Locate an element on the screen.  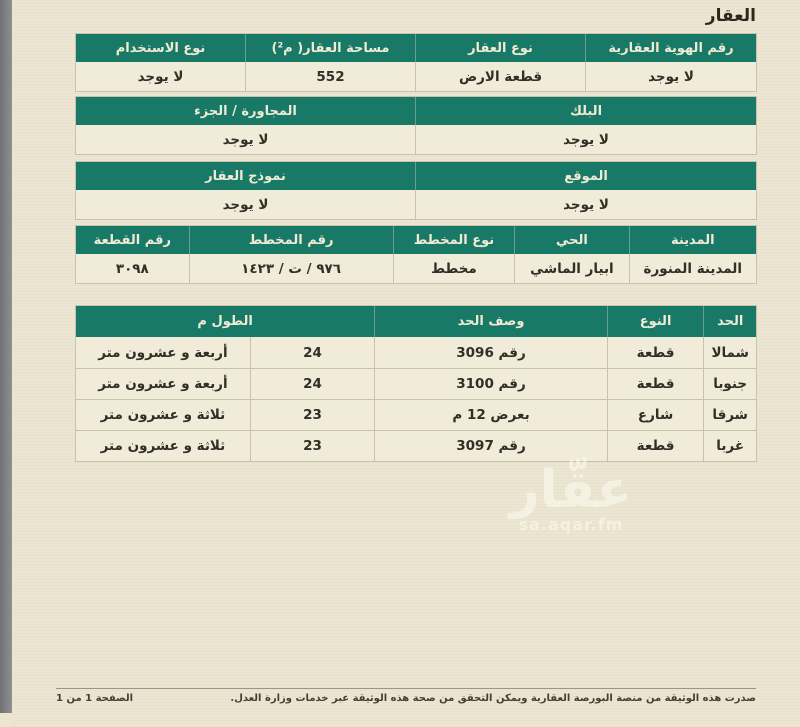
value-district: ابيار الماشي is located at coordinates (572, 268).